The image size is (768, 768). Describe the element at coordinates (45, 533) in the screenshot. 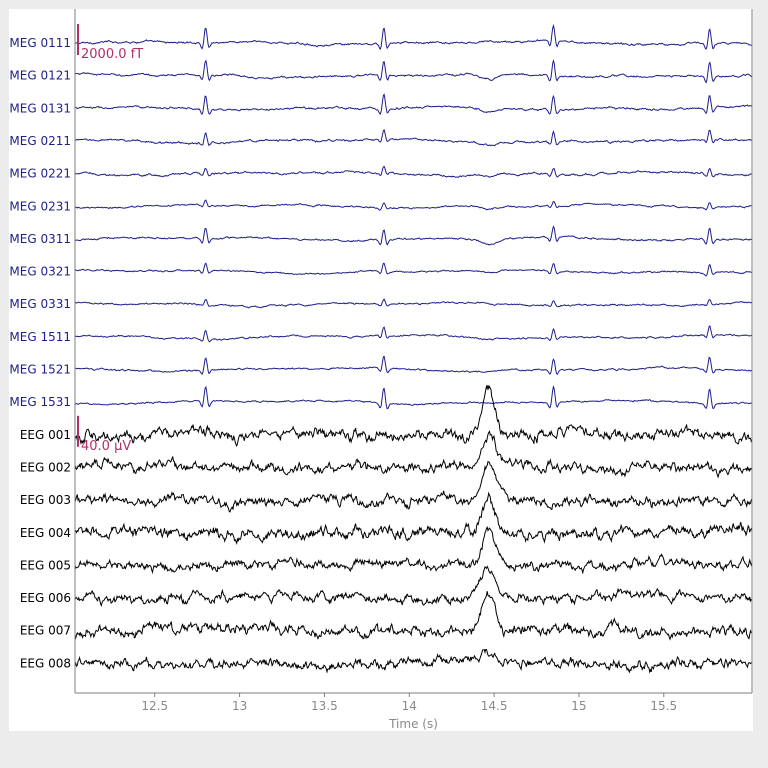

I see `channel-label-eeg-004: EEG 004` at that location.